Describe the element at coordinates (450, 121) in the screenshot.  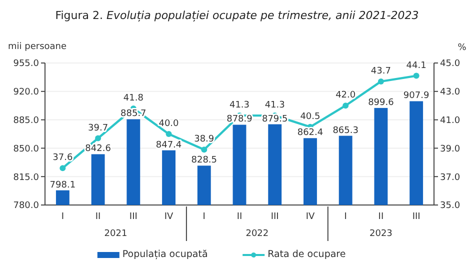
I see `y2-tick-label: 41.0` at that location.